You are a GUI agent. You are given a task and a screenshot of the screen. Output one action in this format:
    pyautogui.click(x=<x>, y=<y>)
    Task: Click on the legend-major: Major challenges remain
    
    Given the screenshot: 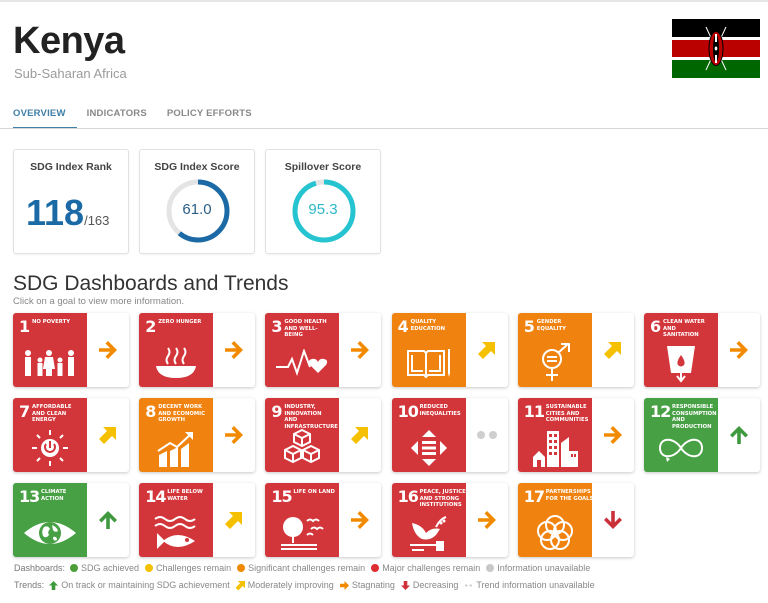 What is the action you would take?
    pyautogui.click(x=425, y=568)
    